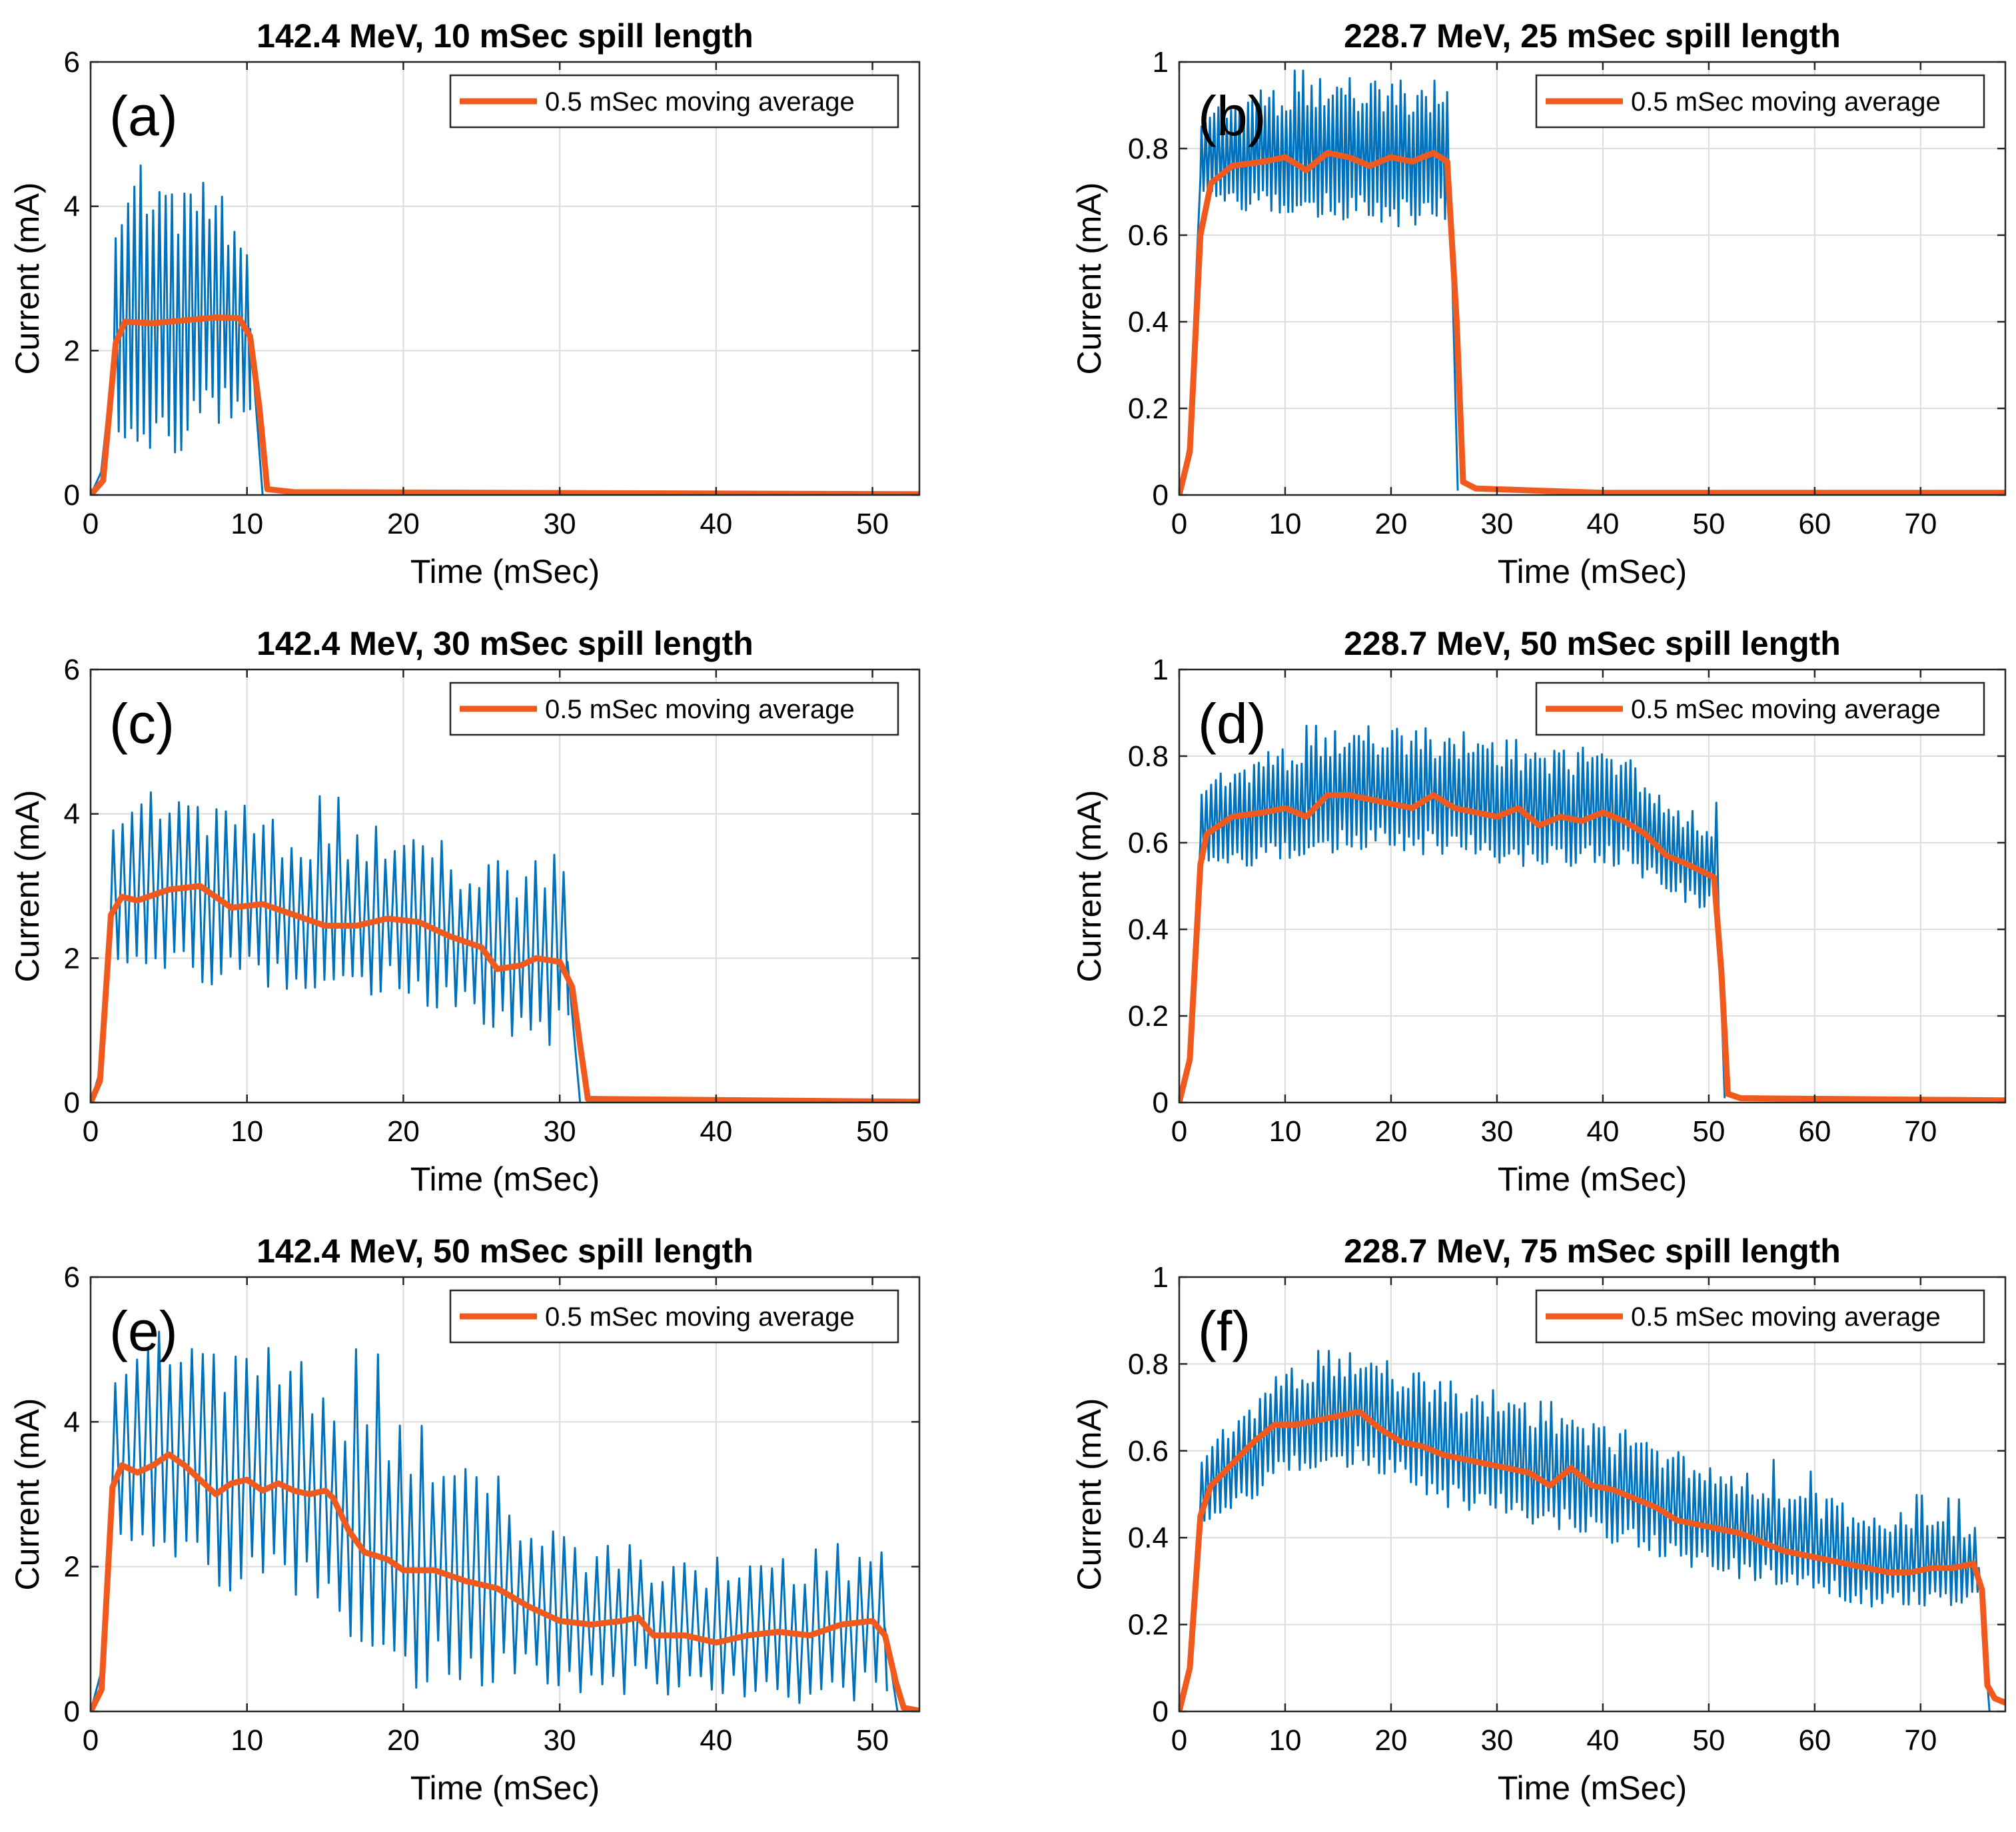 This screenshot has width=2016, height=1832. Describe the element at coordinates (1593, 643) in the screenshot. I see `chart-title: 228.7 MeV, 50 mSec spill length` at that location.